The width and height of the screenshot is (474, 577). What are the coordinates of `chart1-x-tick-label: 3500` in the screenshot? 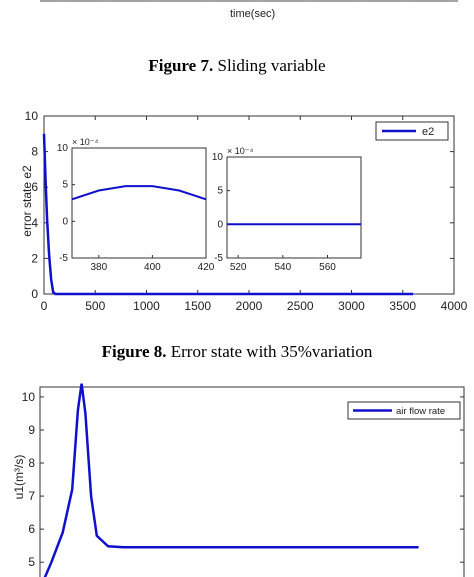 It's located at (402, 306).